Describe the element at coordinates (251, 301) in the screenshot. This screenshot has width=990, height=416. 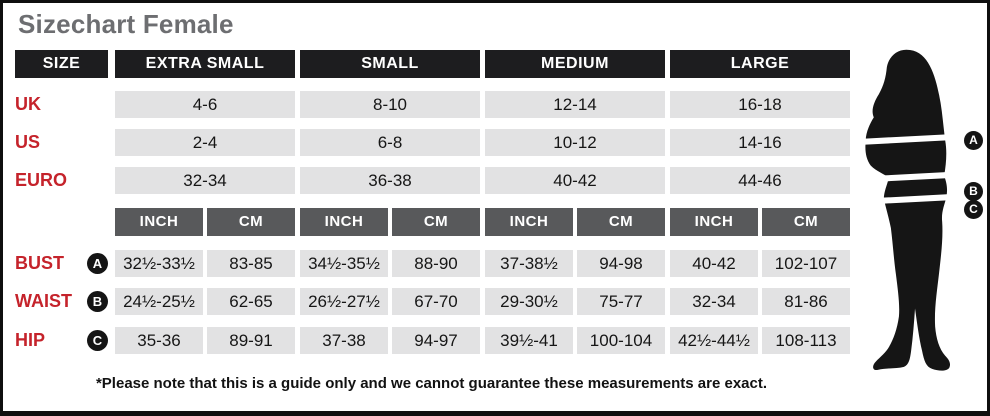
I see `cell-waist-xs-cm: 62-65` at that location.